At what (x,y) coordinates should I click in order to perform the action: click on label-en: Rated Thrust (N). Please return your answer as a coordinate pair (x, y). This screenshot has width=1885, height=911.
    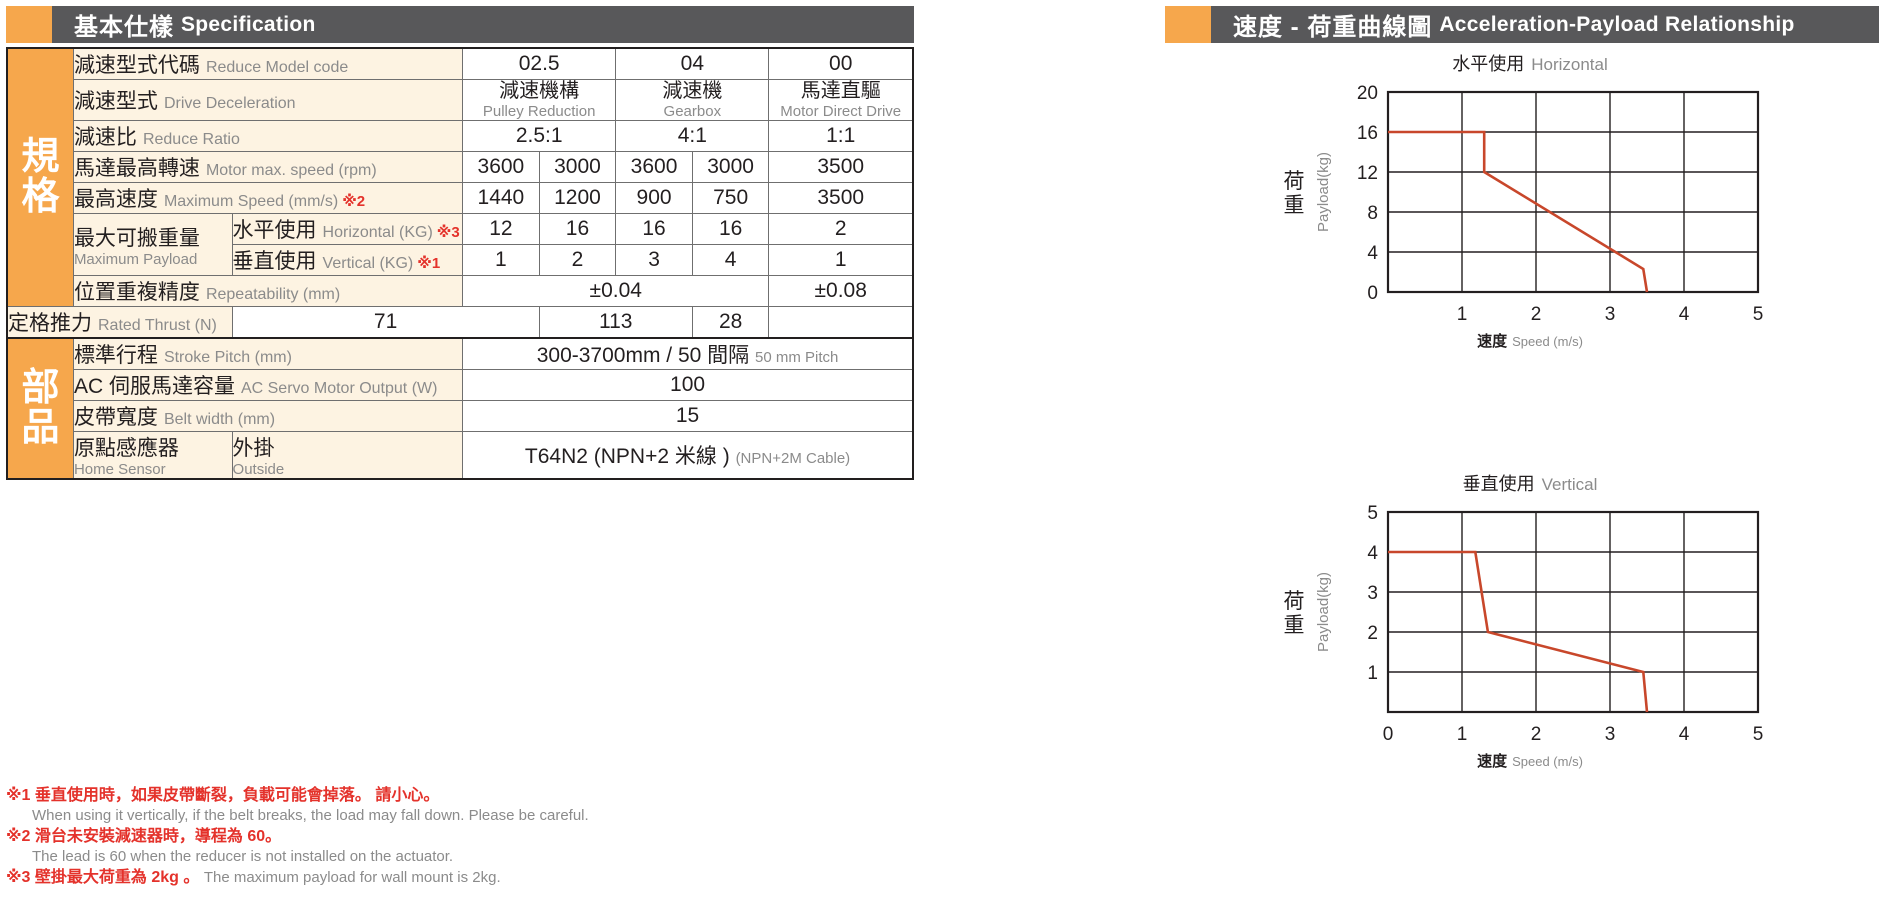
    Looking at the image, I should click on (157, 326).